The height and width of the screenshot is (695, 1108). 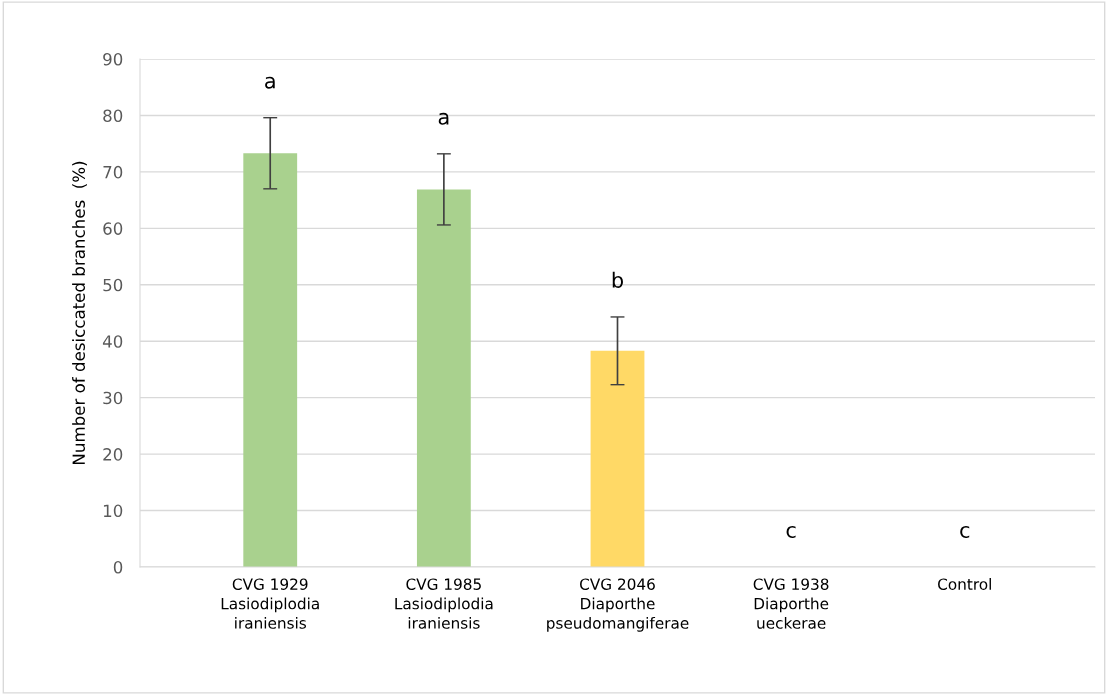 I want to click on y-tick-label: 60, so click(x=113, y=228).